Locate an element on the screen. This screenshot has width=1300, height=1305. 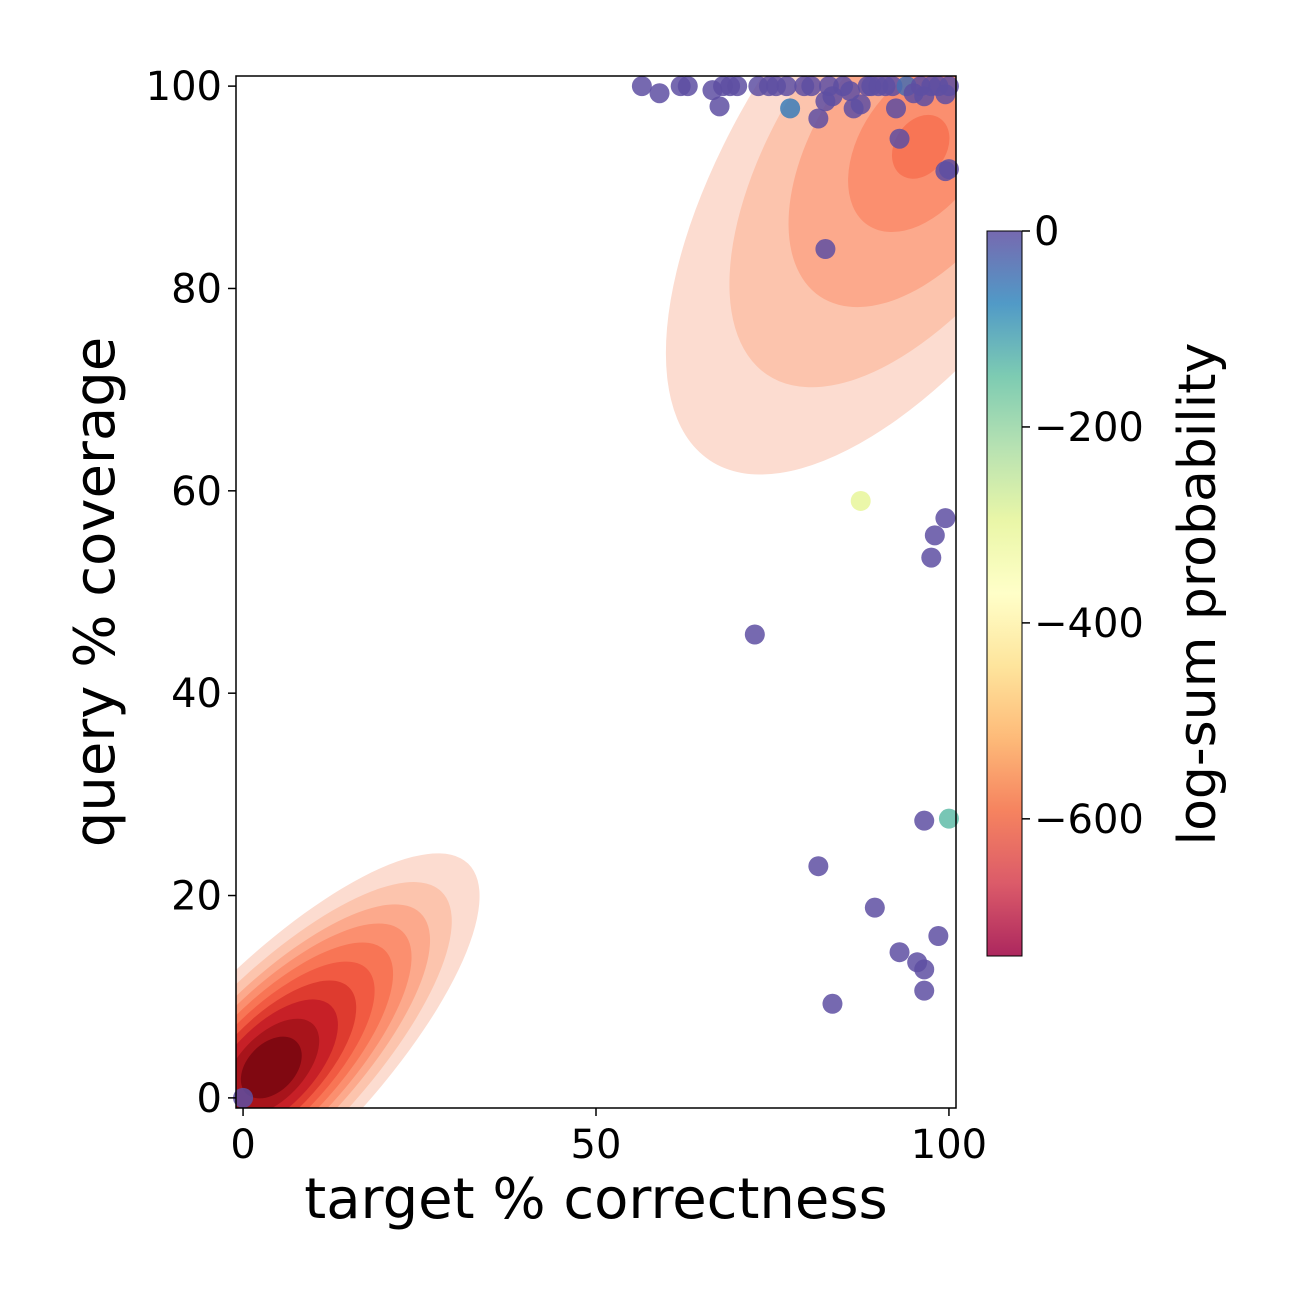
colorbar-gradient is located at coordinates (1004, 593).